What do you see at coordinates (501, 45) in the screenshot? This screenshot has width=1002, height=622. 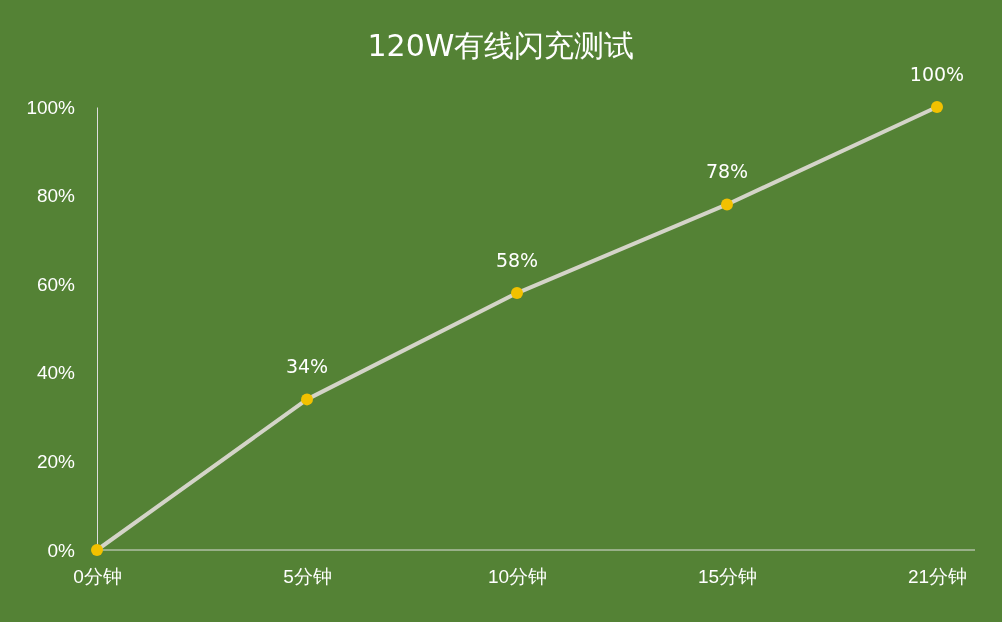 I see `chart-title: 120W有线闪充测试` at bounding box center [501, 45].